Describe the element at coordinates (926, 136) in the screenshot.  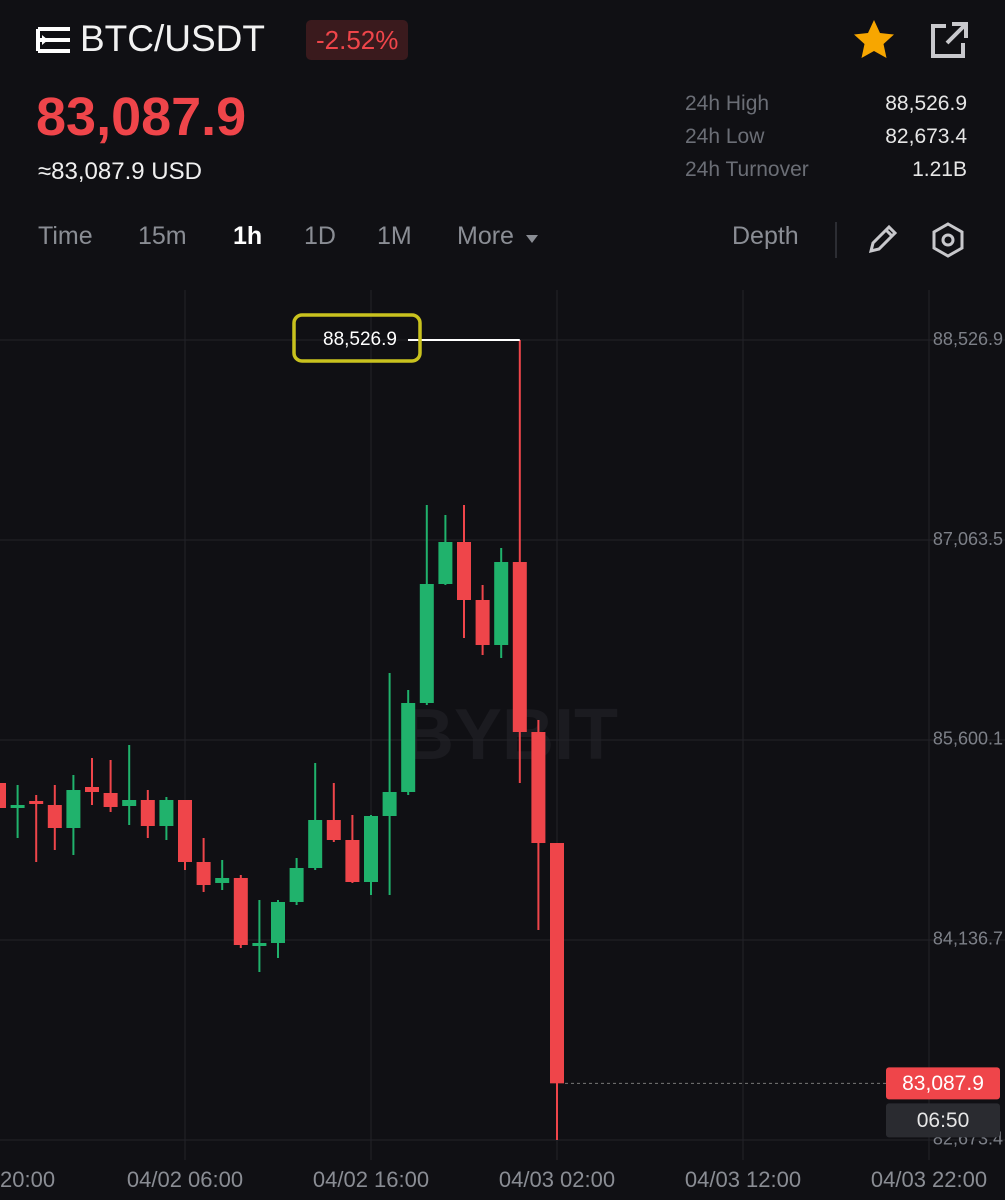
I see `stat-value: 82,673.4` at that location.